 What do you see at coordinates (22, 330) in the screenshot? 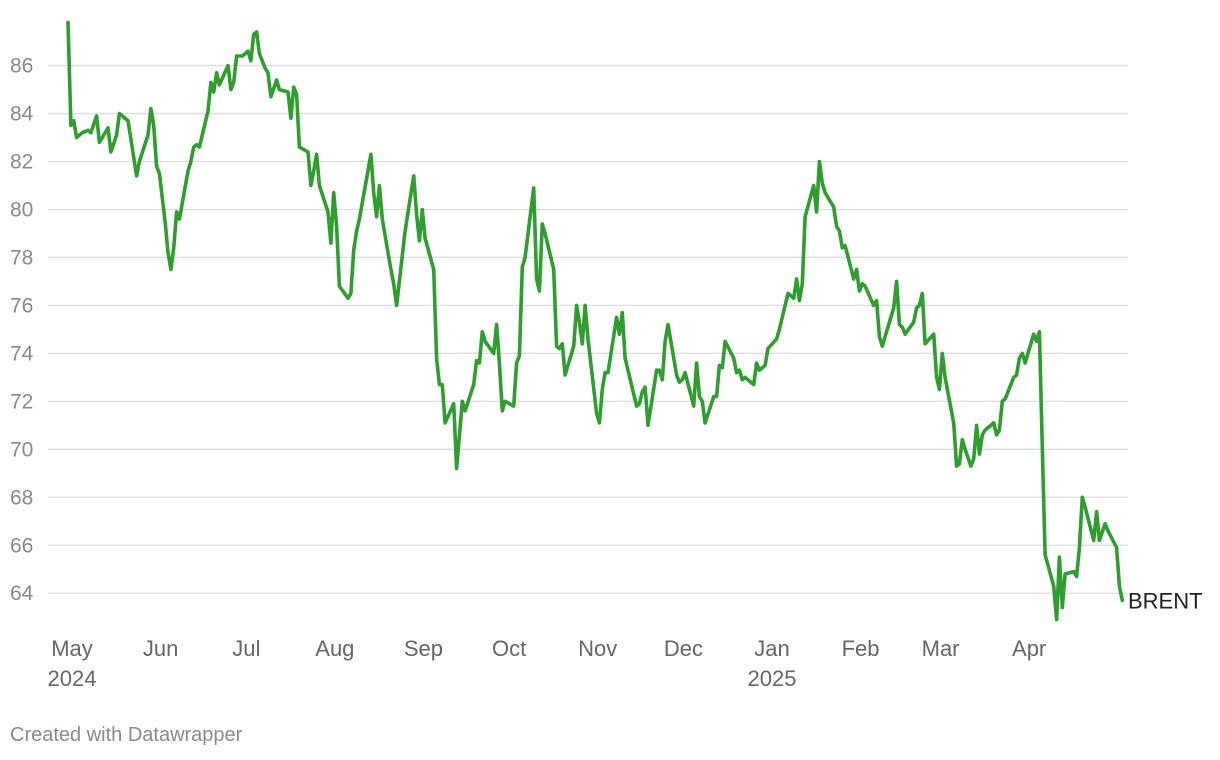
I see `y-axis: 64 66 68 70 72 74 76 78 80 82 84 86` at bounding box center [22, 330].